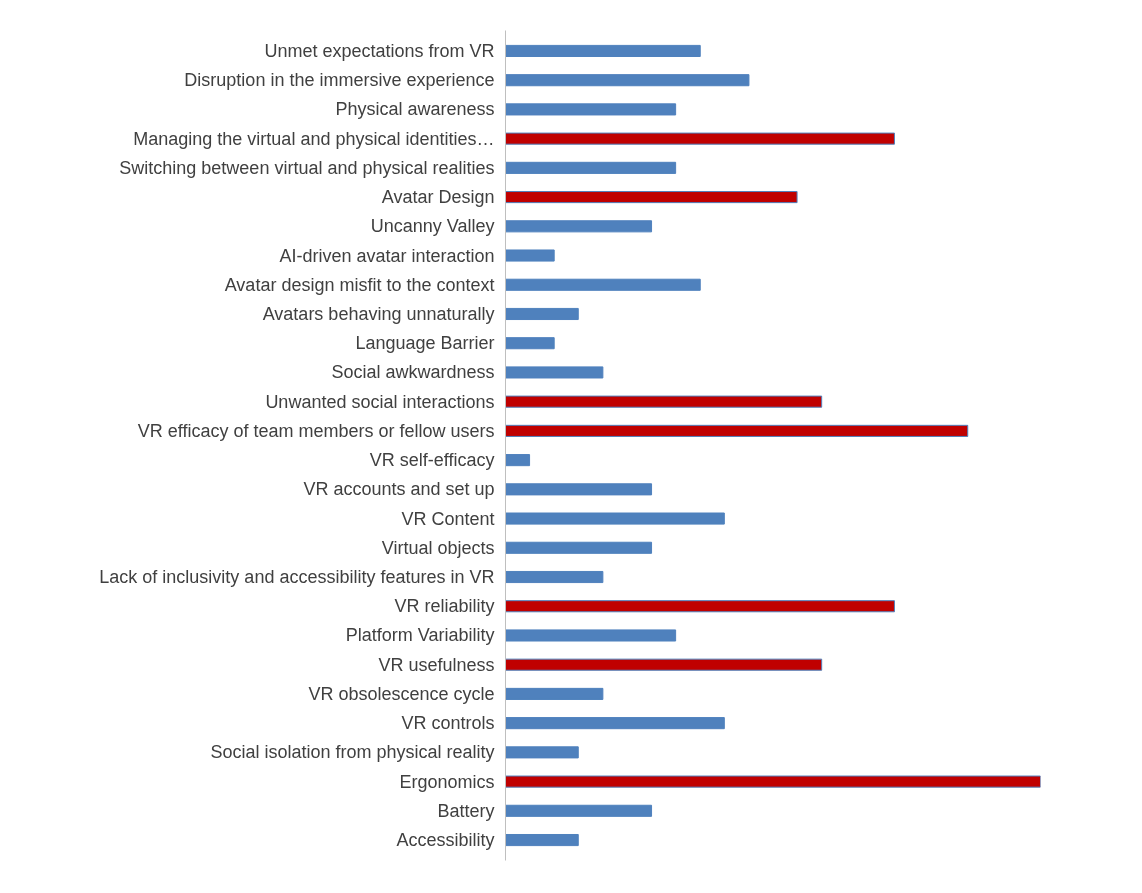 The height and width of the screenshot is (893, 1142). Describe the element at coordinates (448, 518) in the screenshot. I see `y-tick-label: VR Content` at that location.